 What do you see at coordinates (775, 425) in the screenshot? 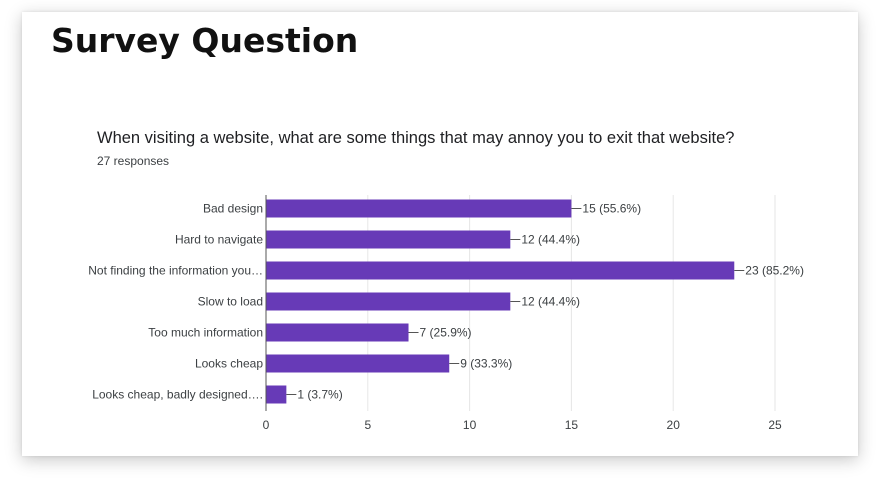
I see `x-tick-label: 25` at bounding box center [775, 425].